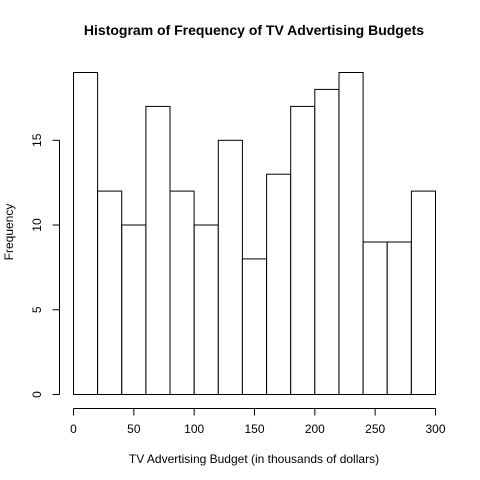  What do you see at coordinates (37, 309) in the screenshot?
I see `y-tick-label-1: 5` at bounding box center [37, 309].